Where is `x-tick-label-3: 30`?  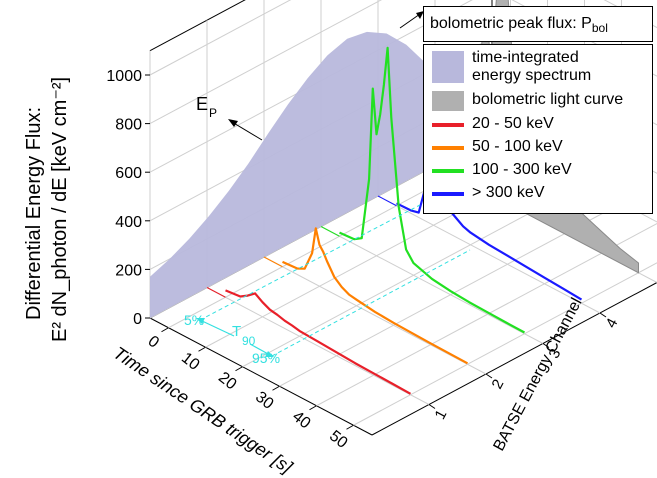
x-tick-label-3: 30 is located at coordinates (264, 401).